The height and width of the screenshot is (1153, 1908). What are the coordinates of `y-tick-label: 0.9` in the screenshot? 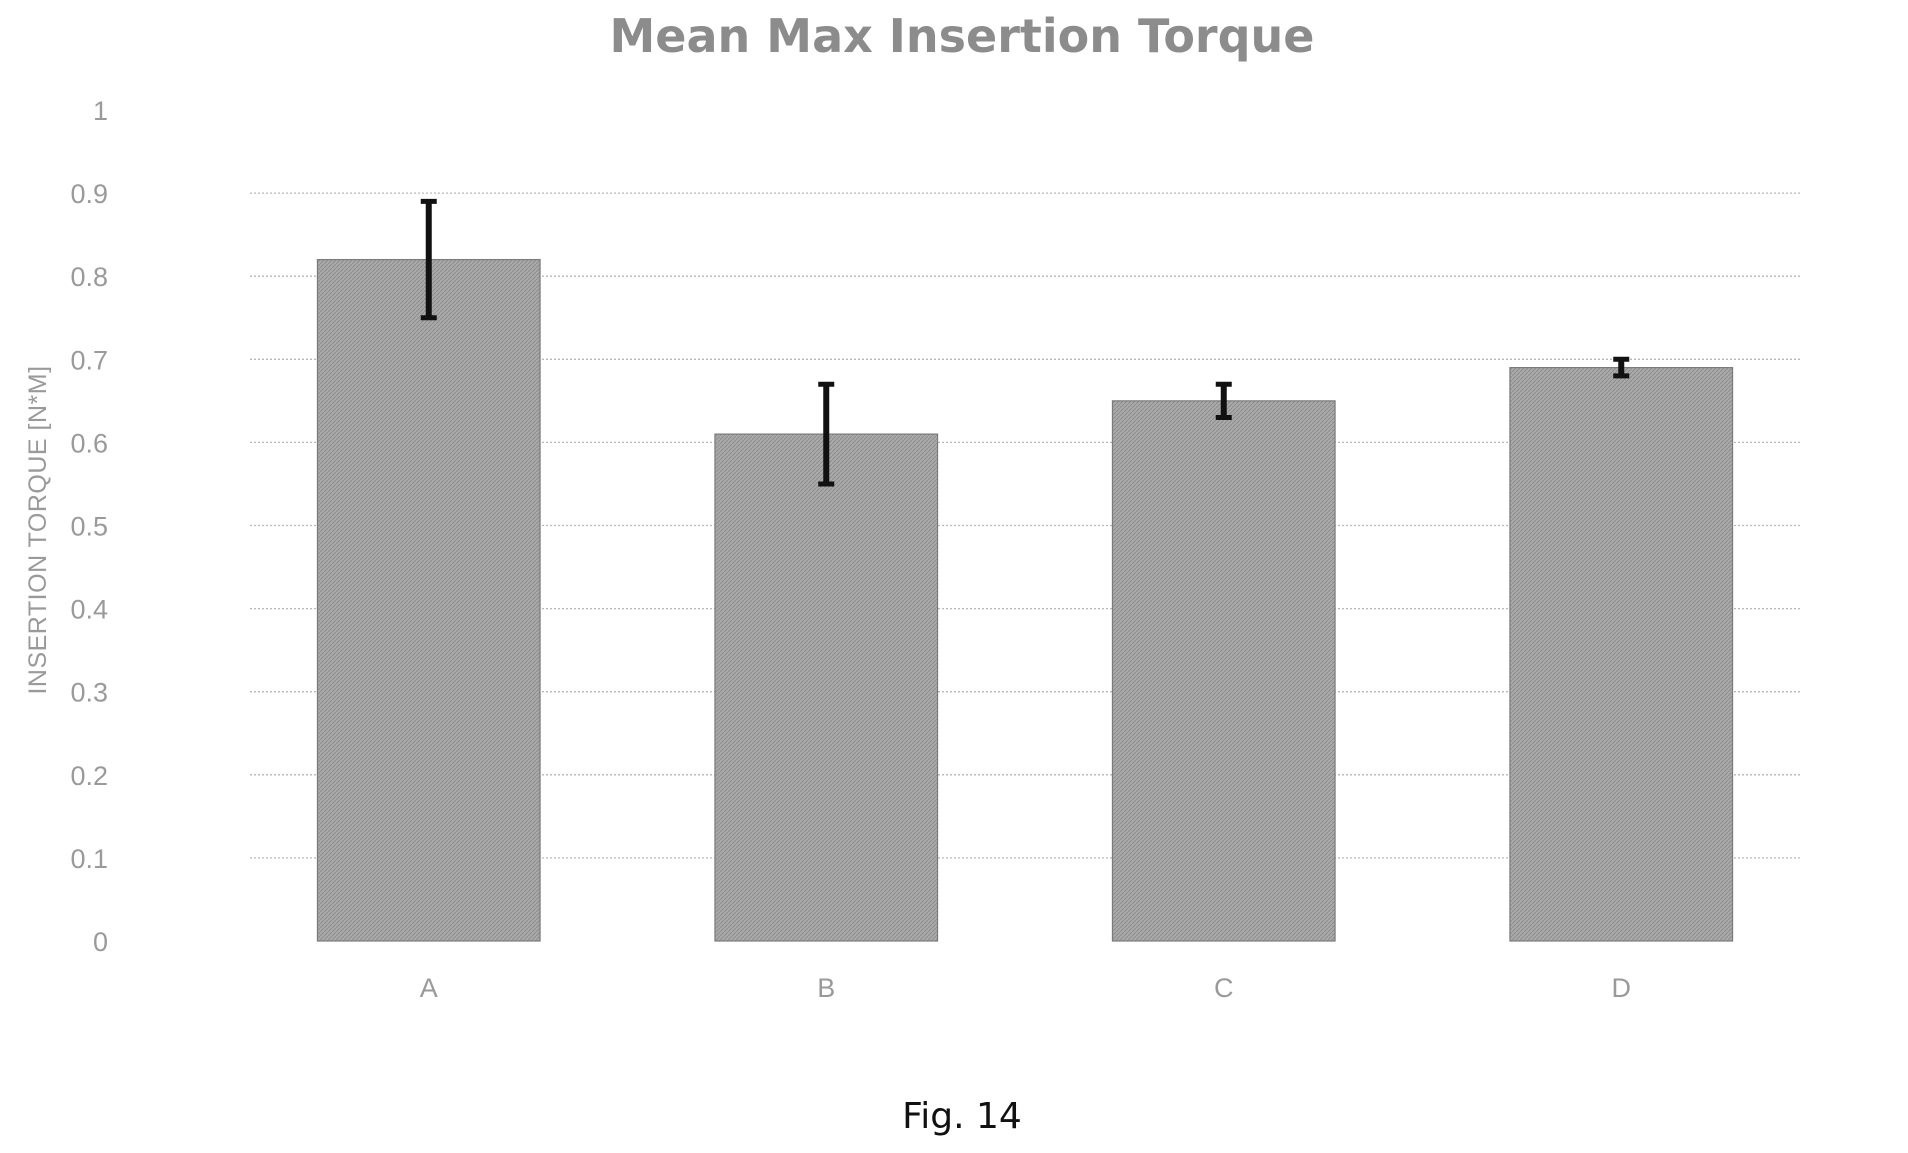 It's located at (89, 194).